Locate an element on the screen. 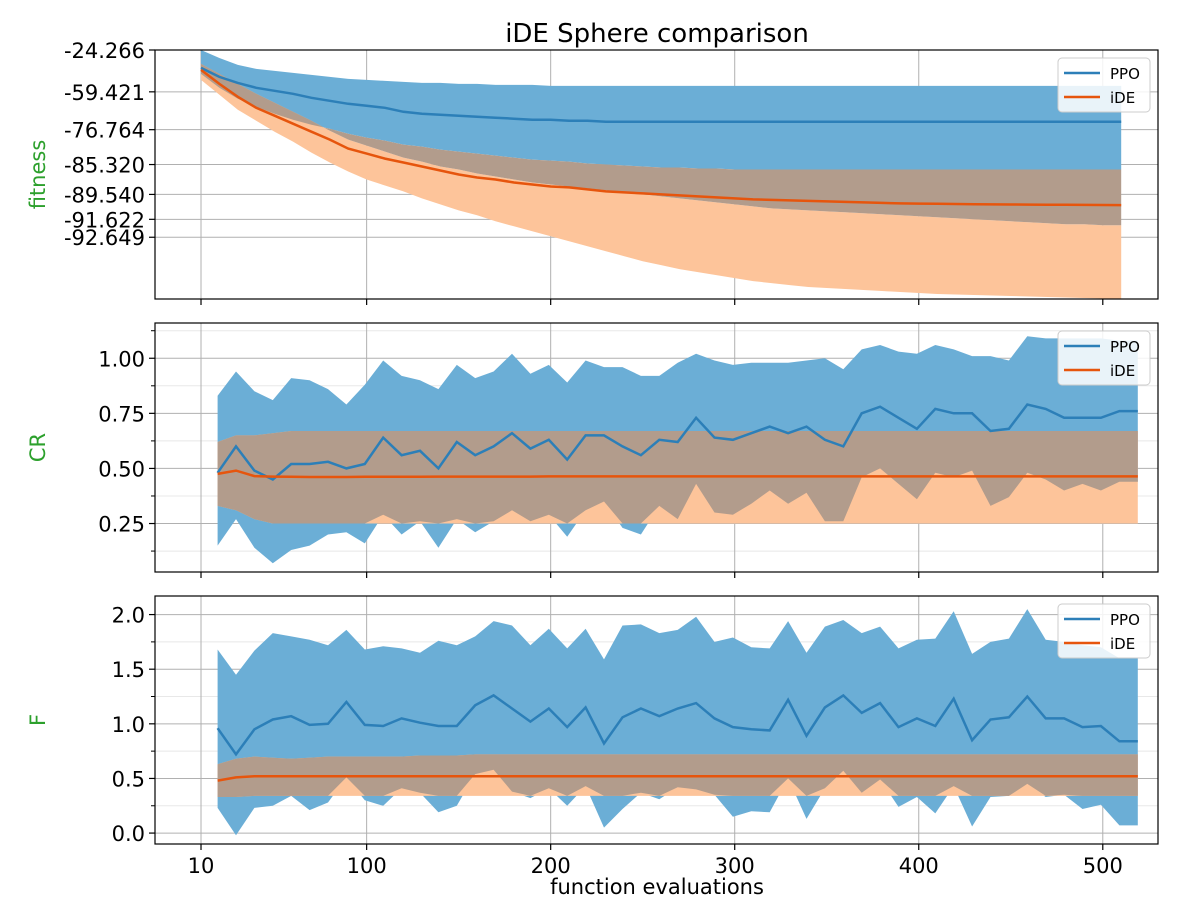 This screenshot has height=900, width=1200. x-tick-label: 10 is located at coordinates (201, 866).